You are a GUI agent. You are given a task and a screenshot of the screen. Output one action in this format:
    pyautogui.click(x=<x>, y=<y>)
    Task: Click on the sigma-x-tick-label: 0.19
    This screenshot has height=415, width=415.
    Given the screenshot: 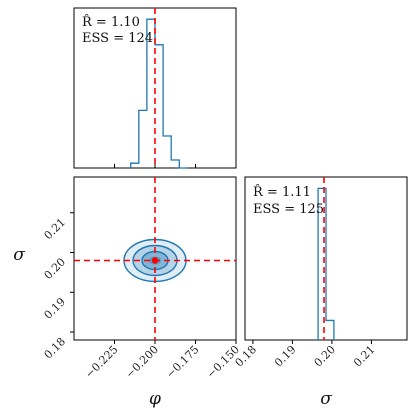 What is the action you would take?
    pyautogui.click(x=285, y=356)
    